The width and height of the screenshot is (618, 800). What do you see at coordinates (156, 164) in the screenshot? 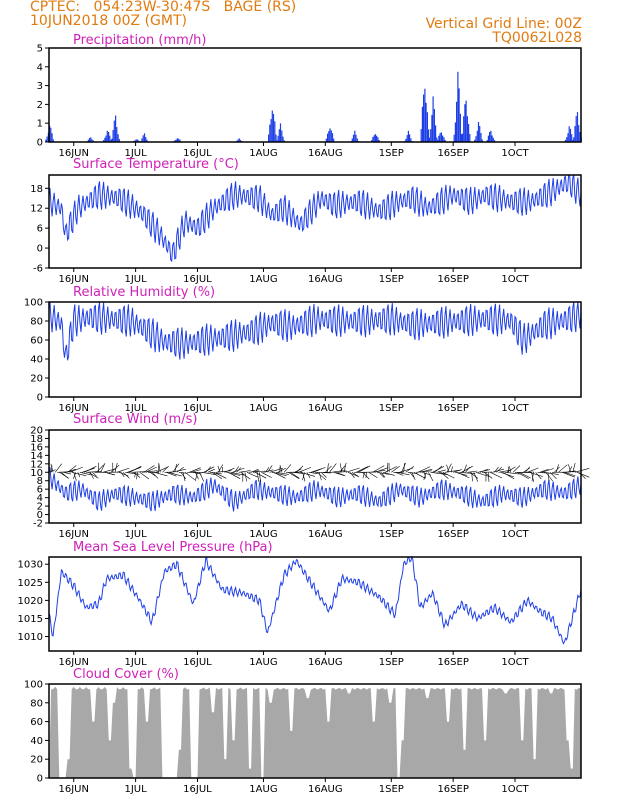
I see `panel-title: Surface Temperature (°C)` at bounding box center [156, 164].